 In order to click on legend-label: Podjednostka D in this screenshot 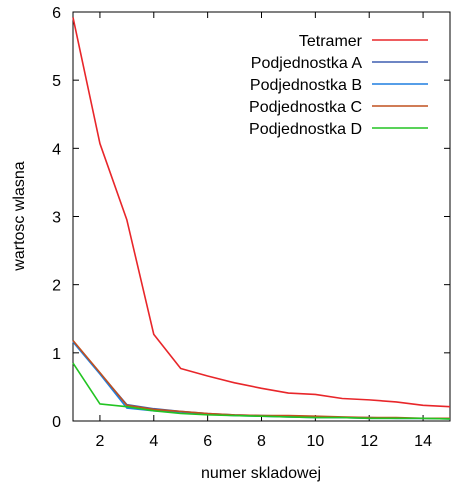, I will do `click(305, 129)`.